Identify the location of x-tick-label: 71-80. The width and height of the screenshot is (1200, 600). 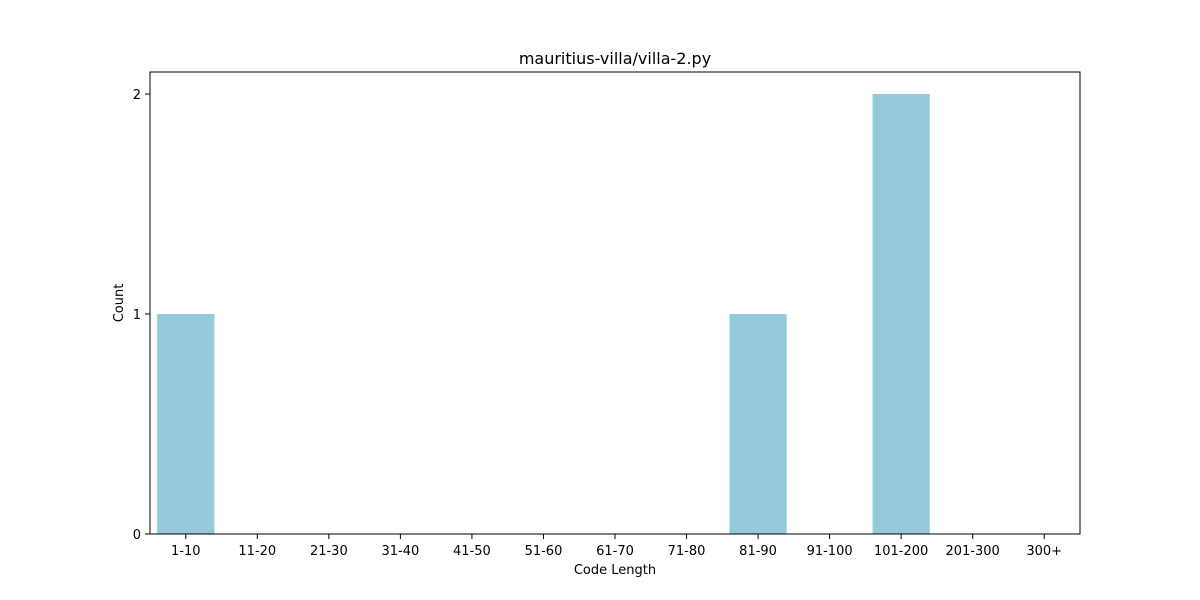
(687, 551).